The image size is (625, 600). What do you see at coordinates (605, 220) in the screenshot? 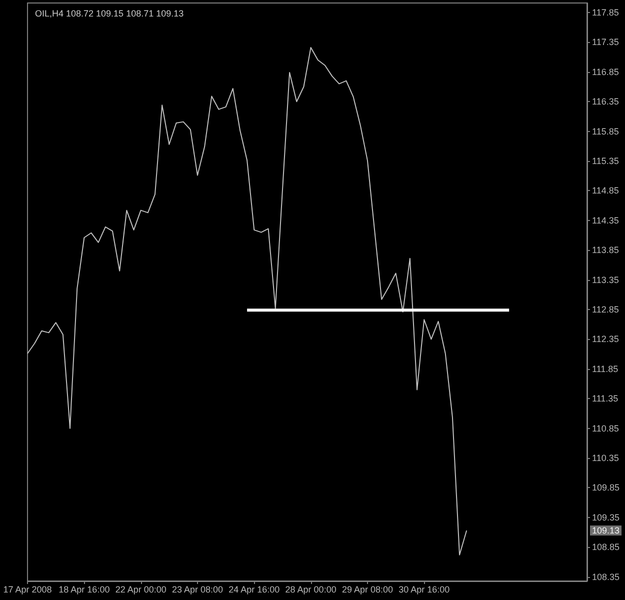
I see `y-tick-label: 114.35` at bounding box center [605, 220].